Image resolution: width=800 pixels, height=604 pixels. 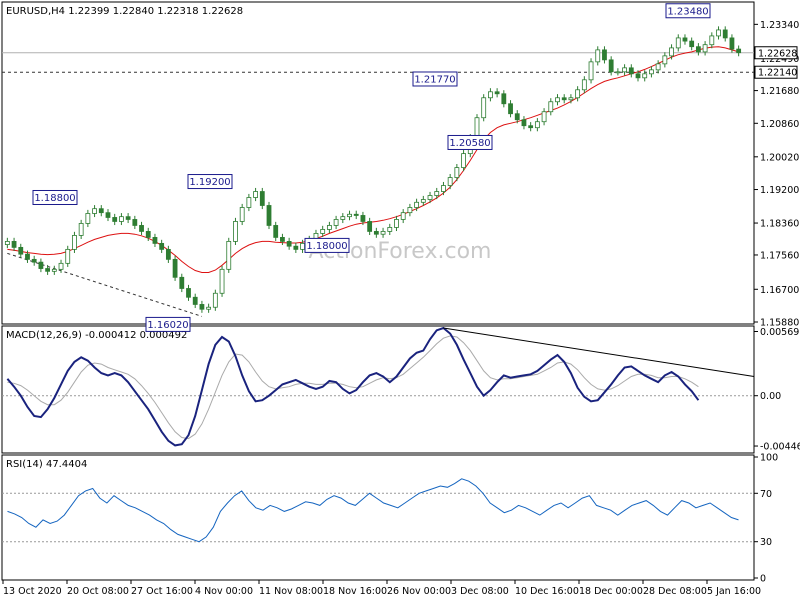 What do you see at coordinates (779, 59) in the screenshot?
I see `price-tick-label: 1.22490` at bounding box center [779, 59].